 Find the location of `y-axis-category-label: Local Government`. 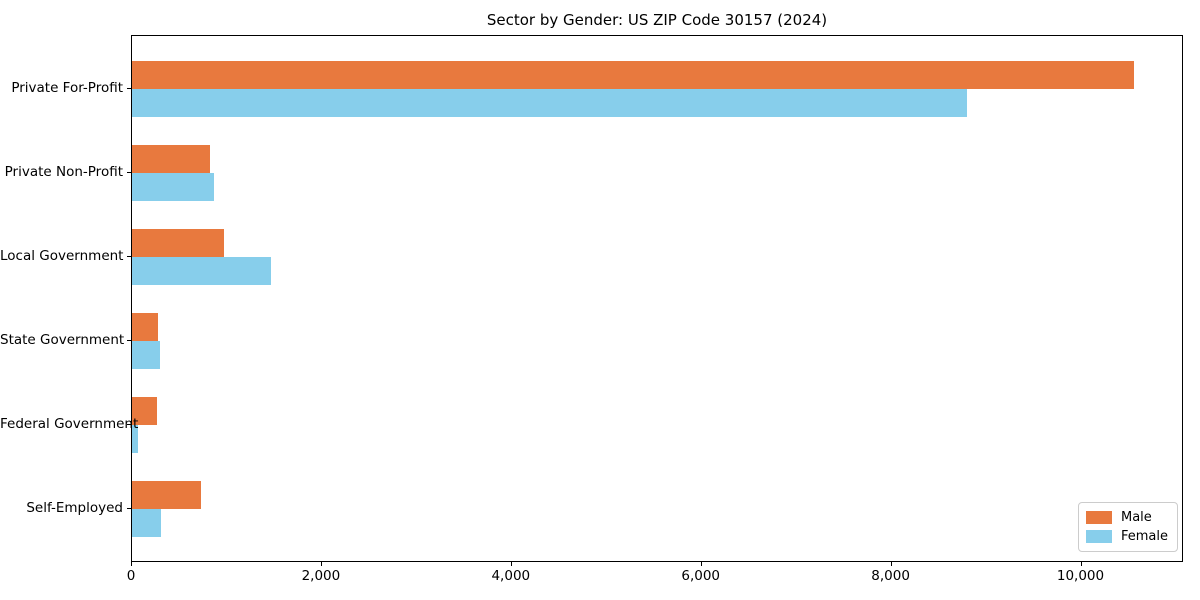

y-axis-category-label: Local Government is located at coordinates (62, 256).